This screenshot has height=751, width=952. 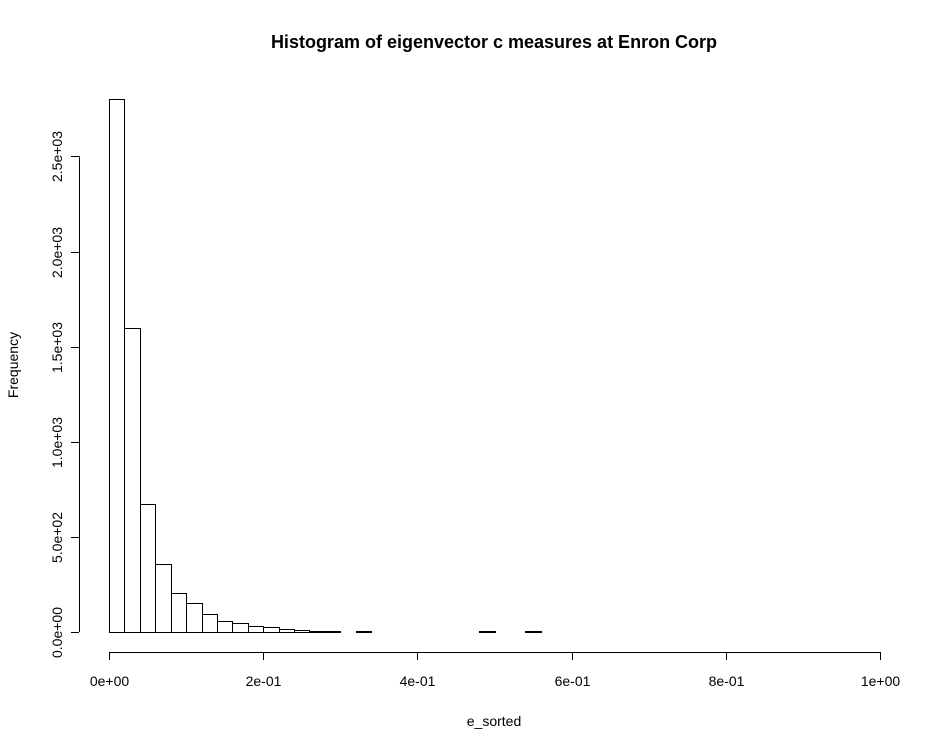 I want to click on x-tick-label: 6e-01, so click(x=573, y=681).